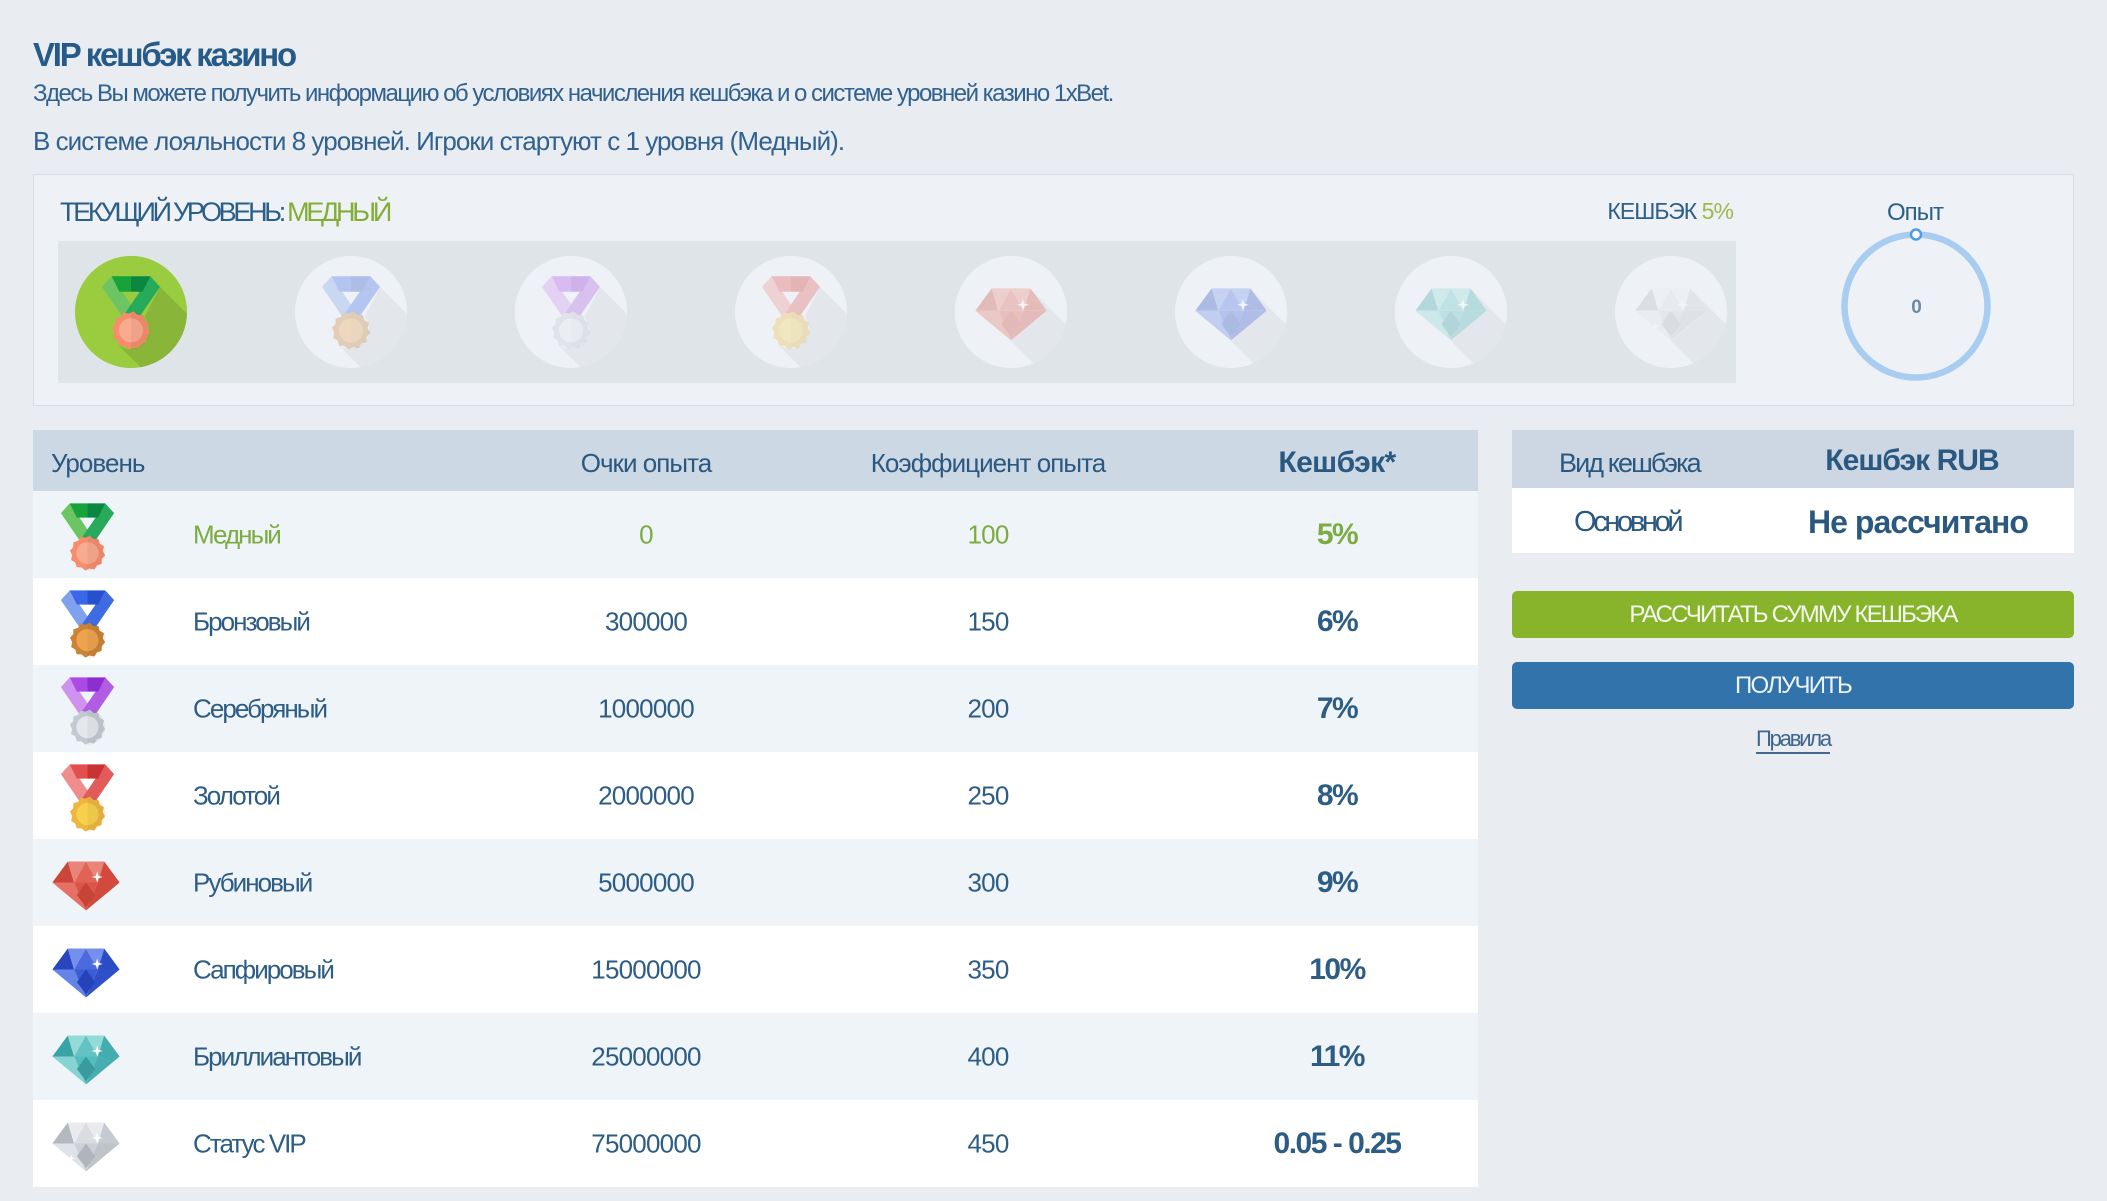  Describe the element at coordinates (1916, 307) in the screenshot. I see `svg-text: 0` at that location.